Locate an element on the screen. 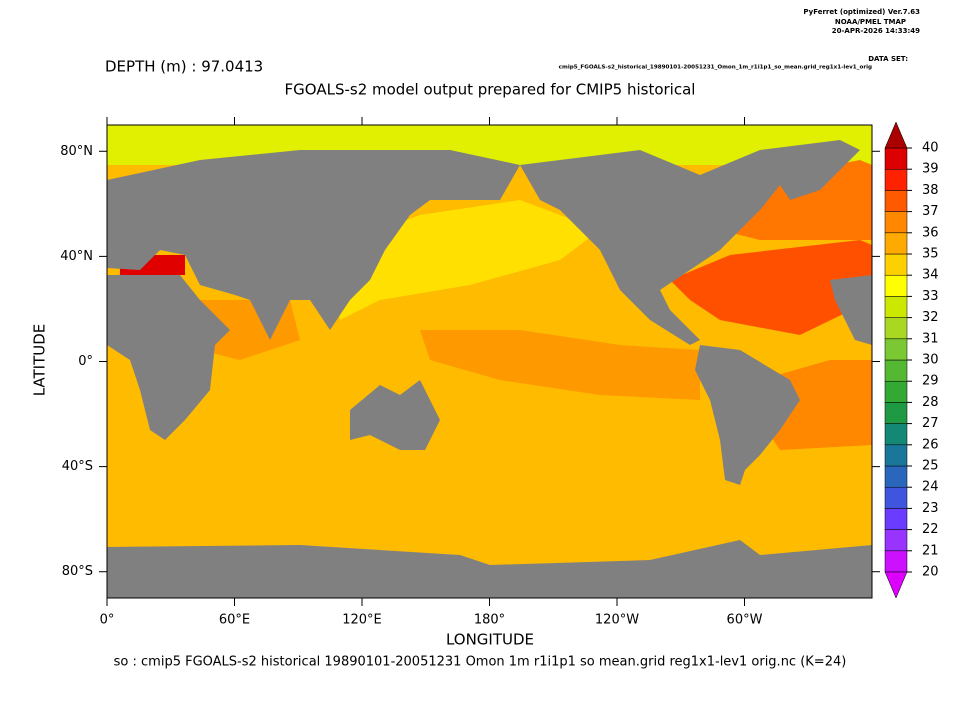 The image size is (961, 720). colorbar-label: 35 is located at coordinates (930, 254).